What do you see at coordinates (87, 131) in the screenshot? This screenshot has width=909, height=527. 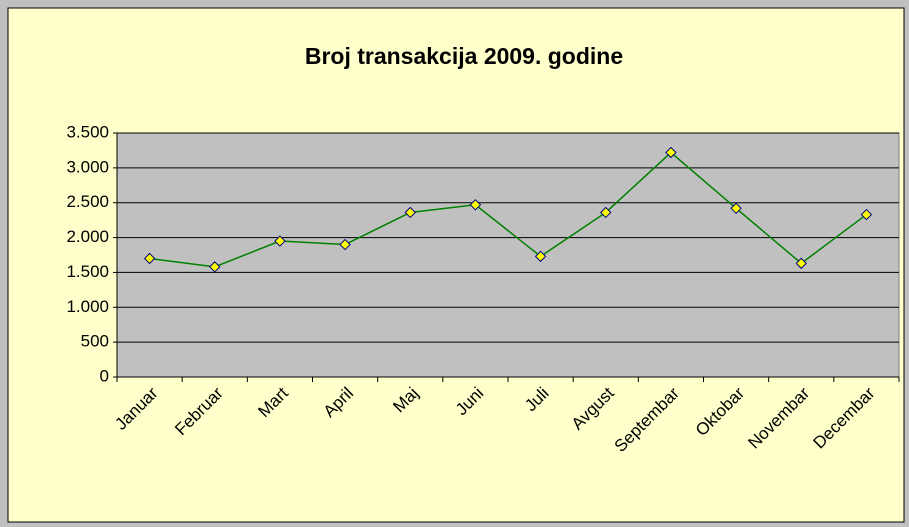 I see `y-tick-label: 3.500` at bounding box center [87, 131].